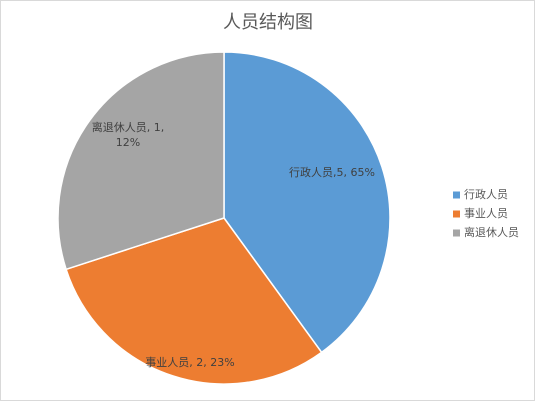  I want to click on chart-title: 人员结构图, so click(268, 22).